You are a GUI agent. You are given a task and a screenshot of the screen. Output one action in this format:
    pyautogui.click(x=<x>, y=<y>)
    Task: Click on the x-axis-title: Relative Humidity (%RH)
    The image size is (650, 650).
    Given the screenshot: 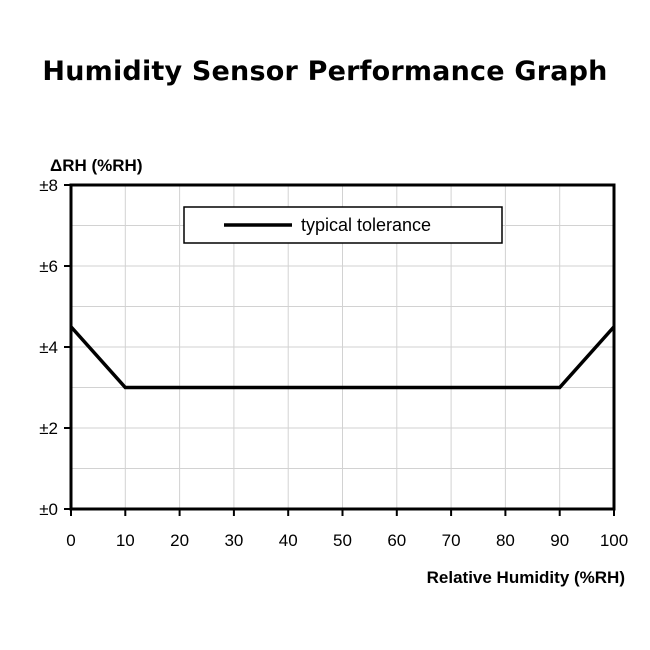 What is the action you would take?
    pyautogui.click(x=526, y=577)
    